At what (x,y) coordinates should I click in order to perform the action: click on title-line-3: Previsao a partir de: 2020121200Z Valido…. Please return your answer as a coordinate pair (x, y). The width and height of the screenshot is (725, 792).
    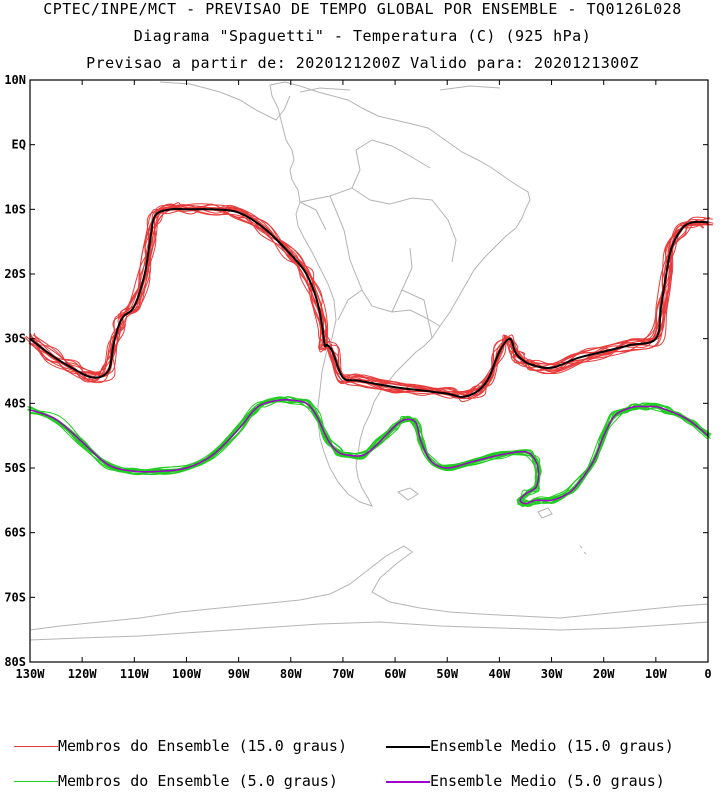
    Looking at the image, I should click on (362, 63).